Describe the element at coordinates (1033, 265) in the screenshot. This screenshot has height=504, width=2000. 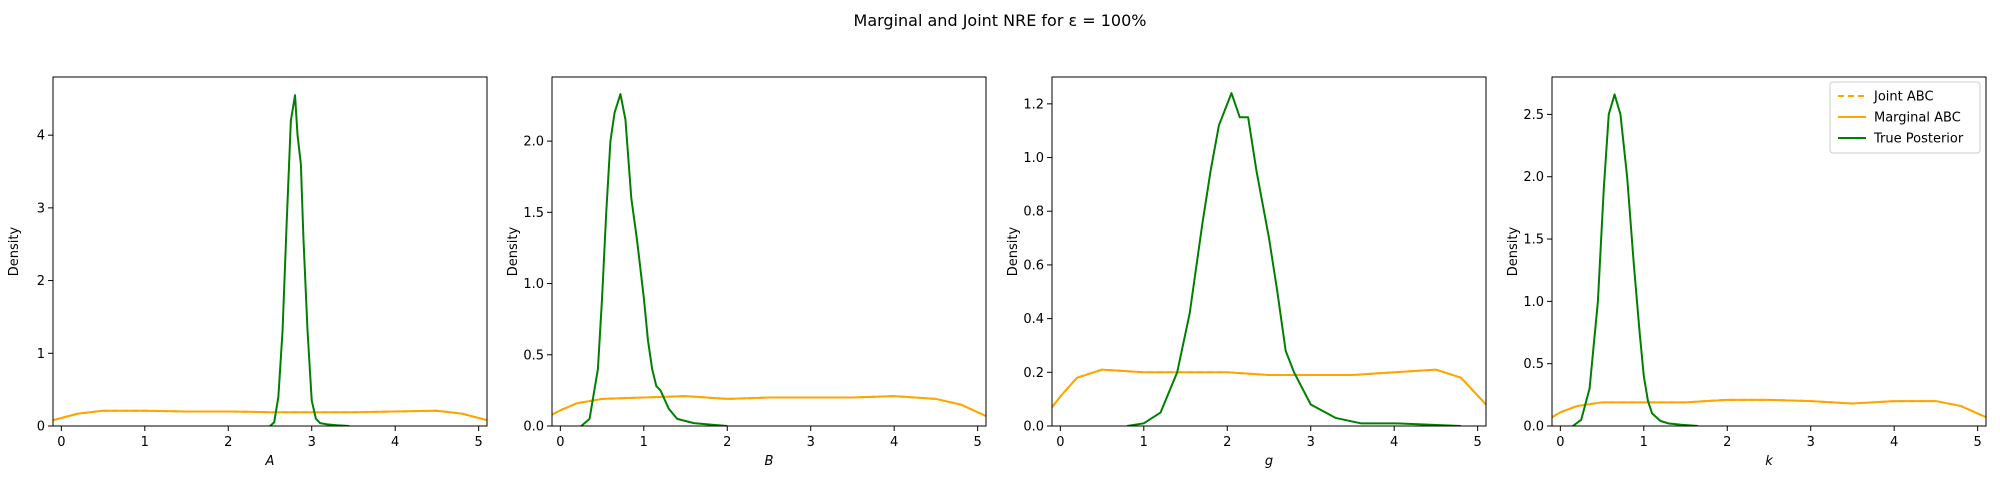
I see `y-tick-label: 0.6` at that location.